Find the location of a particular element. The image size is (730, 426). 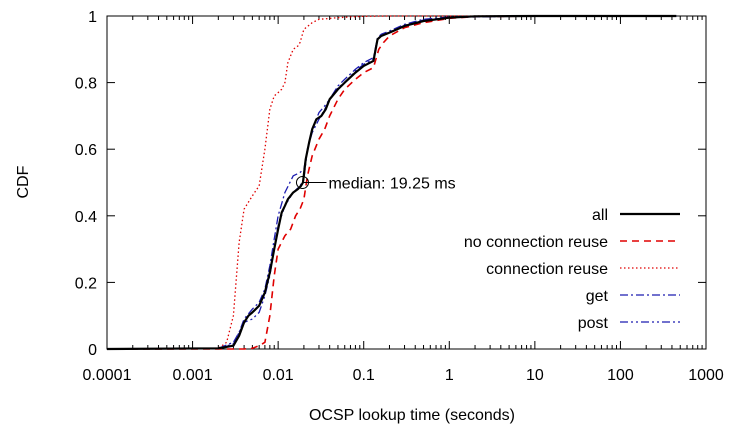

x-tick-label: 0.1 is located at coordinates (364, 375).